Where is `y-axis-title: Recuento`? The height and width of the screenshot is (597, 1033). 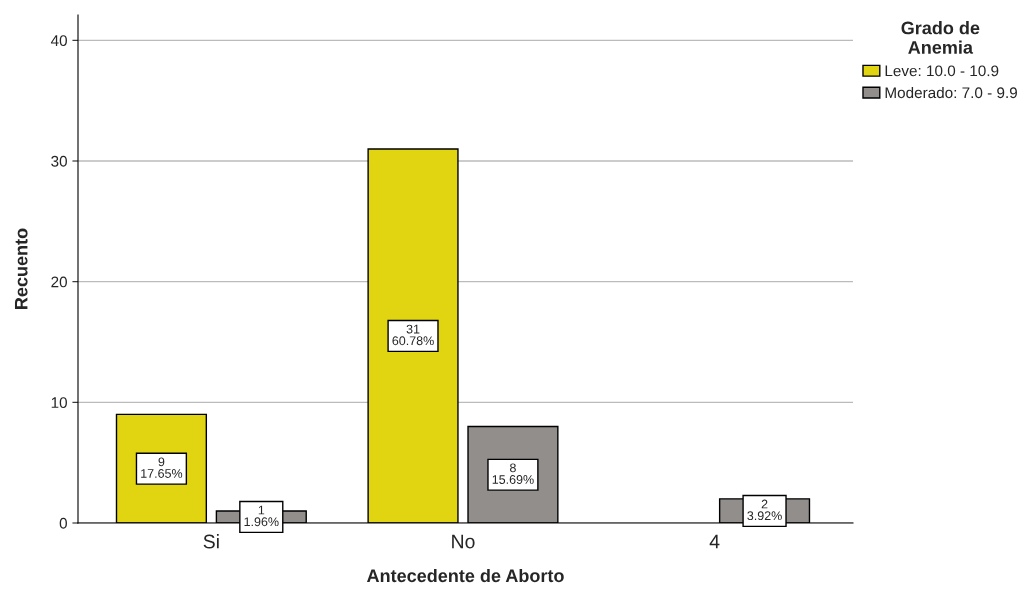 y-axis-title: Recuento is located at coordinates (21, 268).